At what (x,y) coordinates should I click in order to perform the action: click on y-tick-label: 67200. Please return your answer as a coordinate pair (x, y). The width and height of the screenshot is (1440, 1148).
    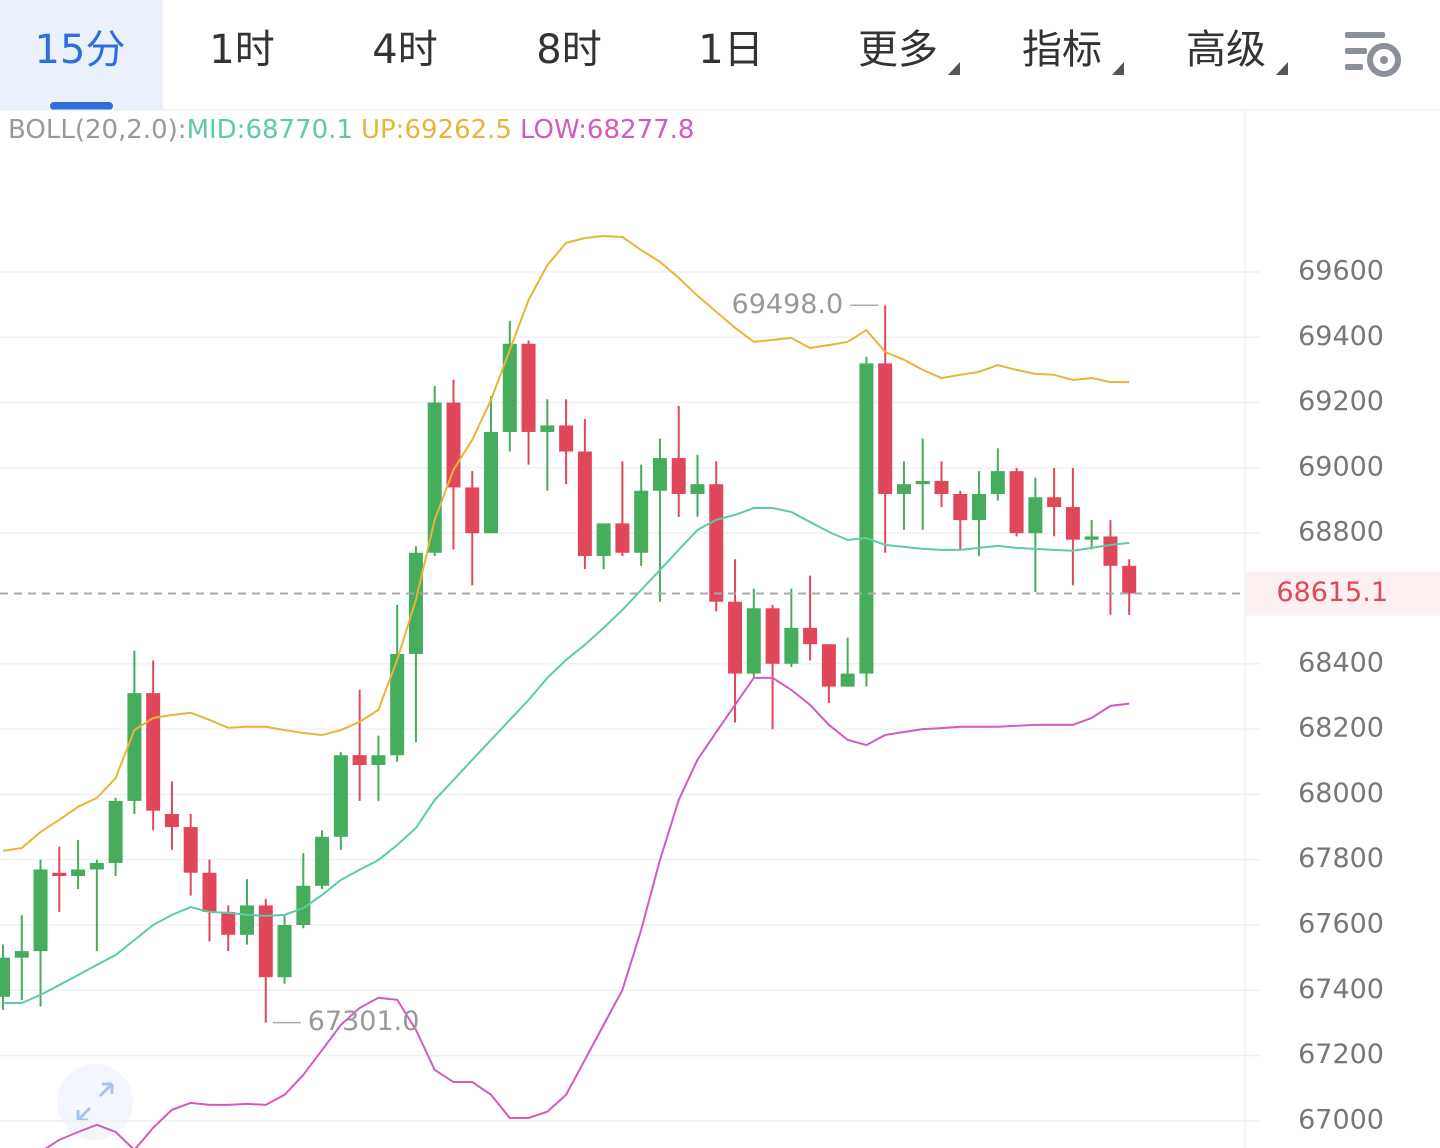
    Looking at the image, I should click on (1341, 1054).